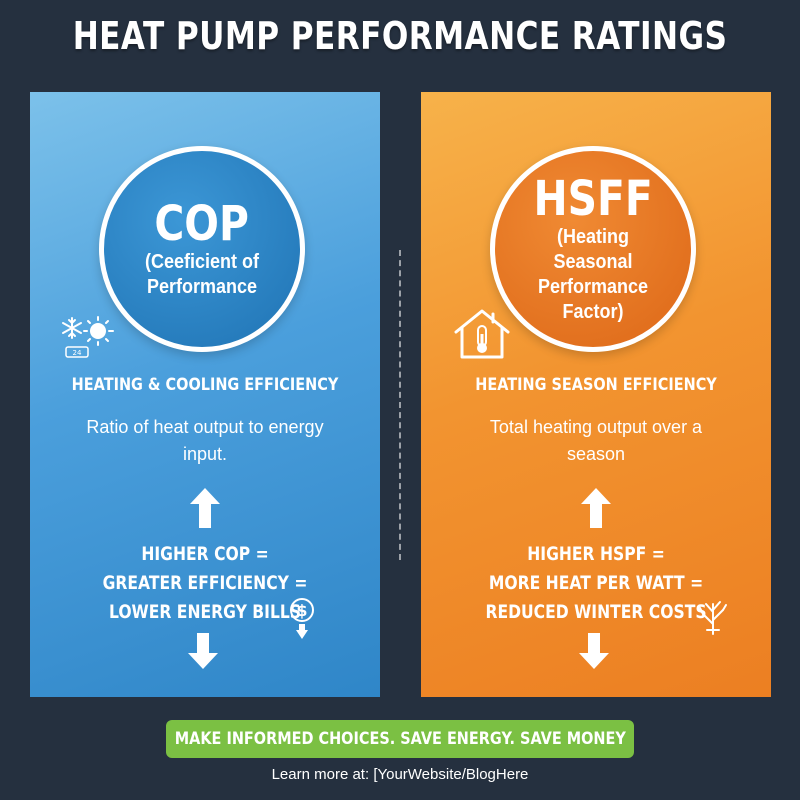 The image size is (800, 800). What do you see at coordinates (713, 618) in the screenshot?
I see `bare-tree-icon` at bounding box center [713, 618].